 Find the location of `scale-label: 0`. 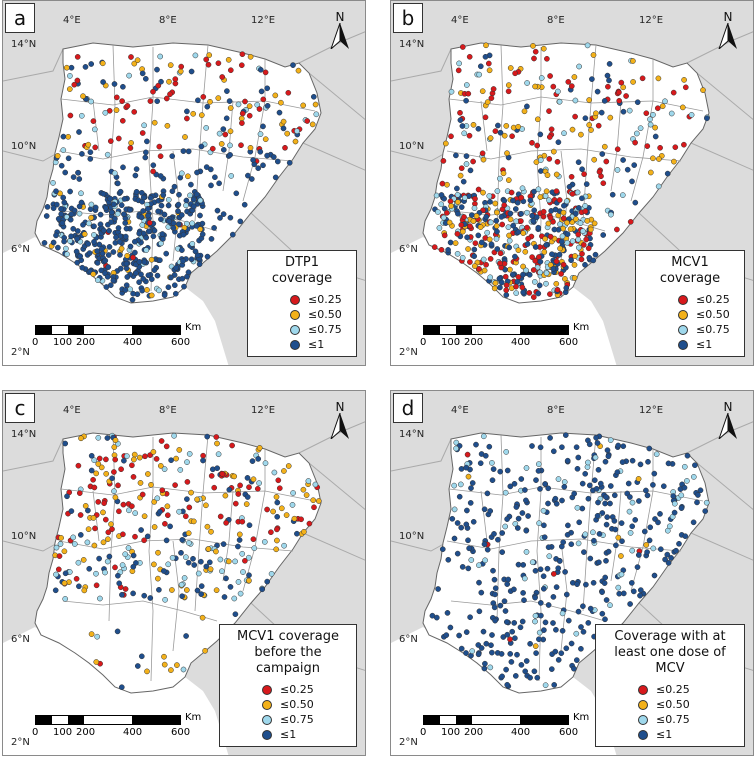

scale-label: 0 is located at coordinates (423, 732).